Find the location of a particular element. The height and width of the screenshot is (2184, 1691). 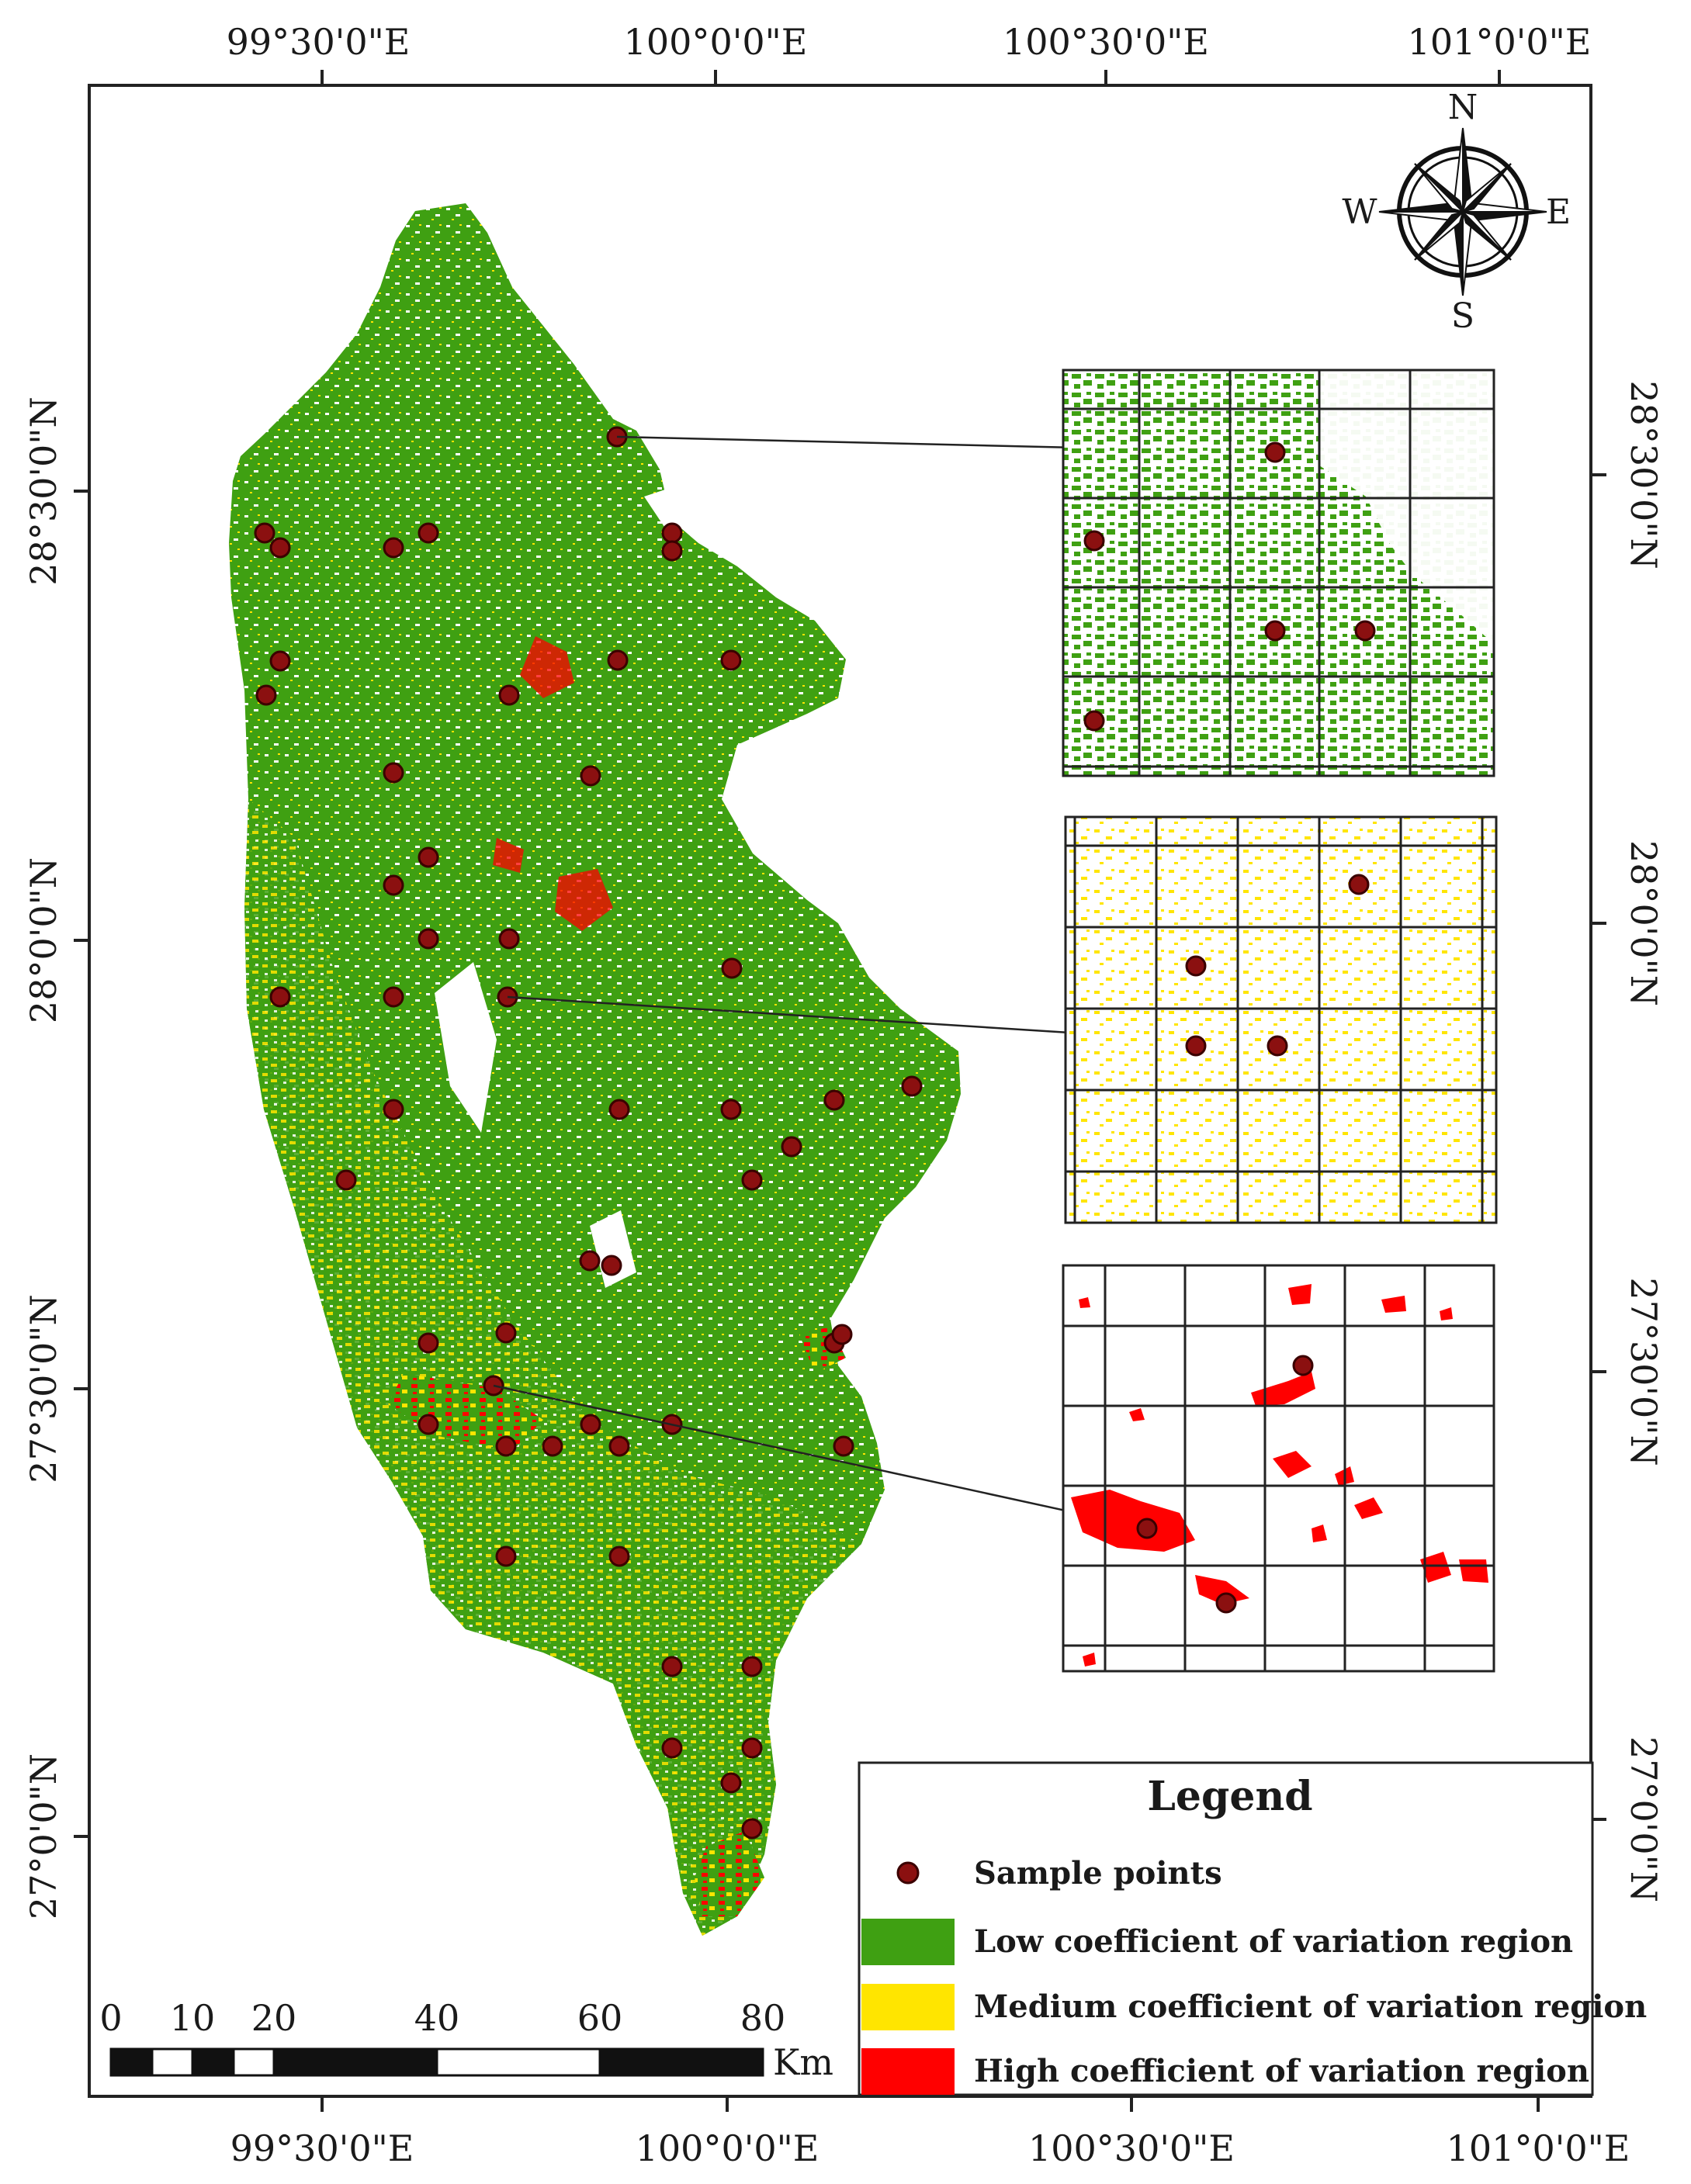

lat-label-left-3: 27°30'0"N is located at coordinates (43, 1388).